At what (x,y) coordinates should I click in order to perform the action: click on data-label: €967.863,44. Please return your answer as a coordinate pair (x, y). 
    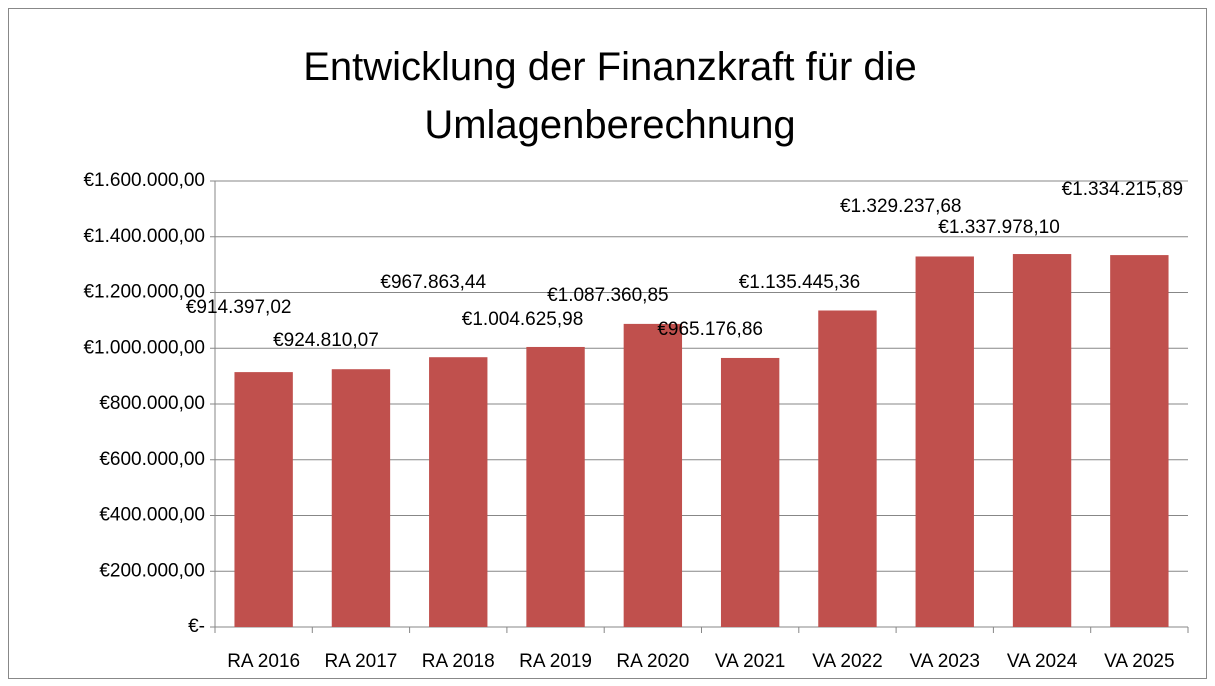
    Looking at the image, I should click on (433, 282).